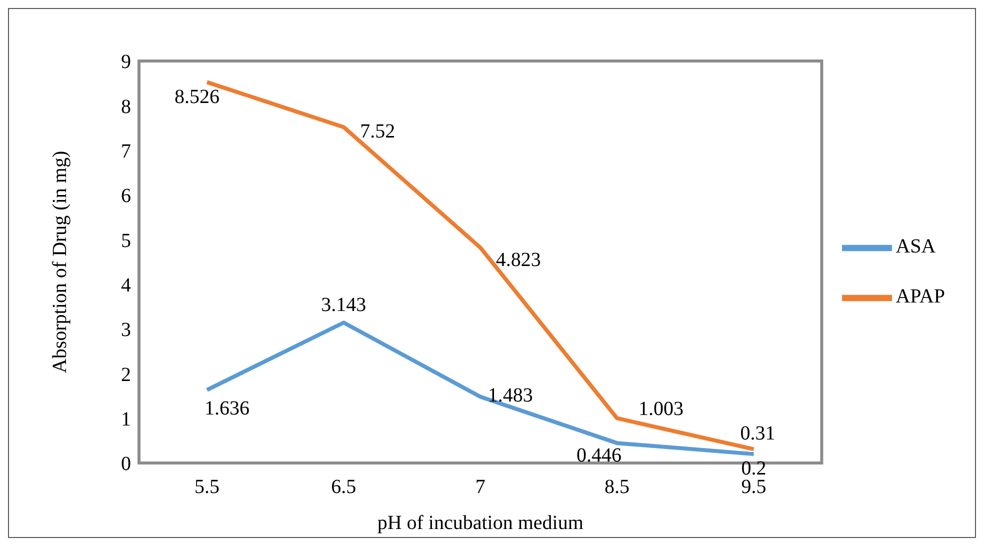  What do you see at coordinates (227, 409) in the screenshot?
I see `data-label: 1.636` at bounding box center [227, 409].